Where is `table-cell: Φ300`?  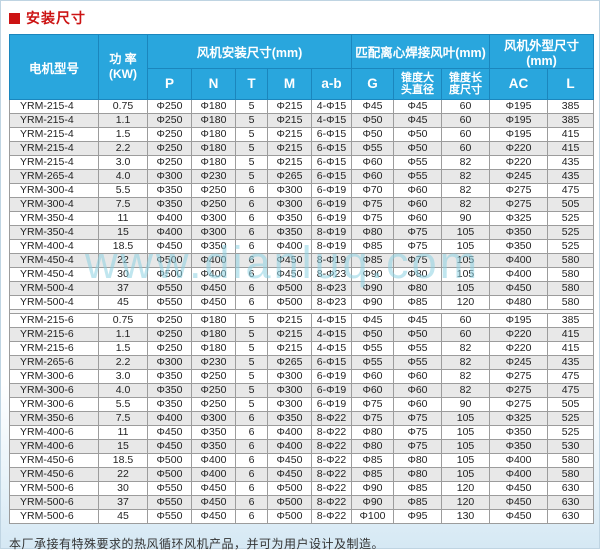
table-cell: Φ300 is located at coordinates (289, 404).